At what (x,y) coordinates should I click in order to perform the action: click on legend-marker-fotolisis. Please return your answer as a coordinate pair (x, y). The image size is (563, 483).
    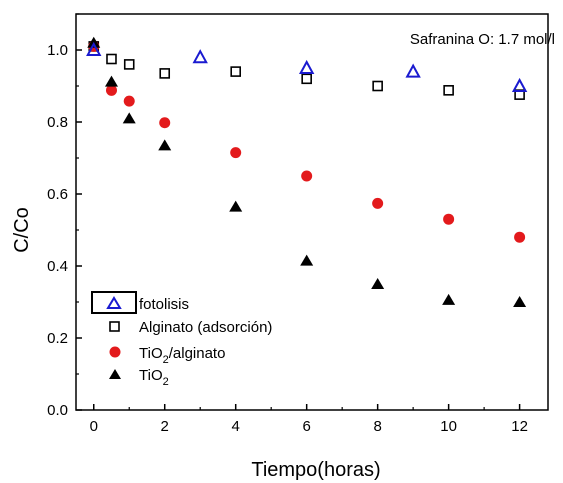
    Looking at the image, I should click on (114, 302).